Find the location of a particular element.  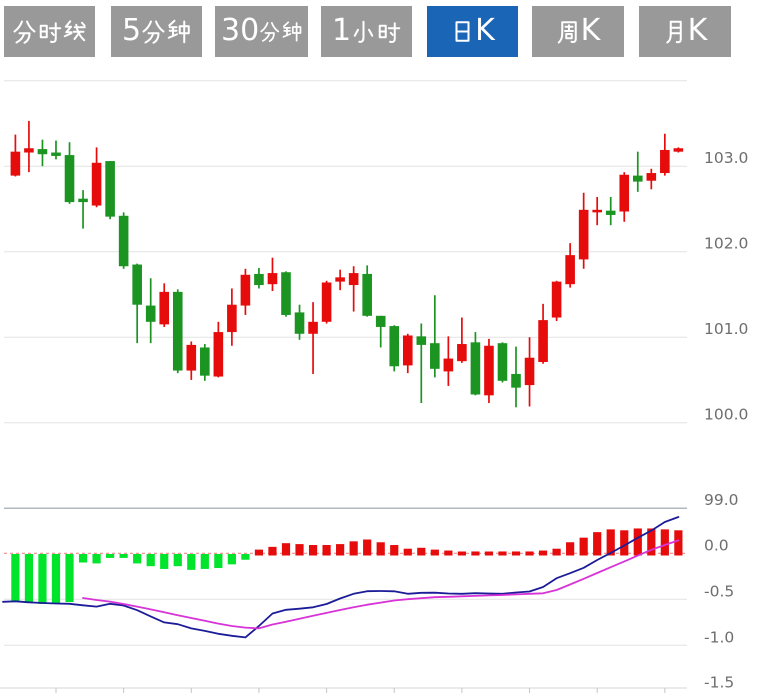

tab-周K: K is located at coordinates (578, 31).